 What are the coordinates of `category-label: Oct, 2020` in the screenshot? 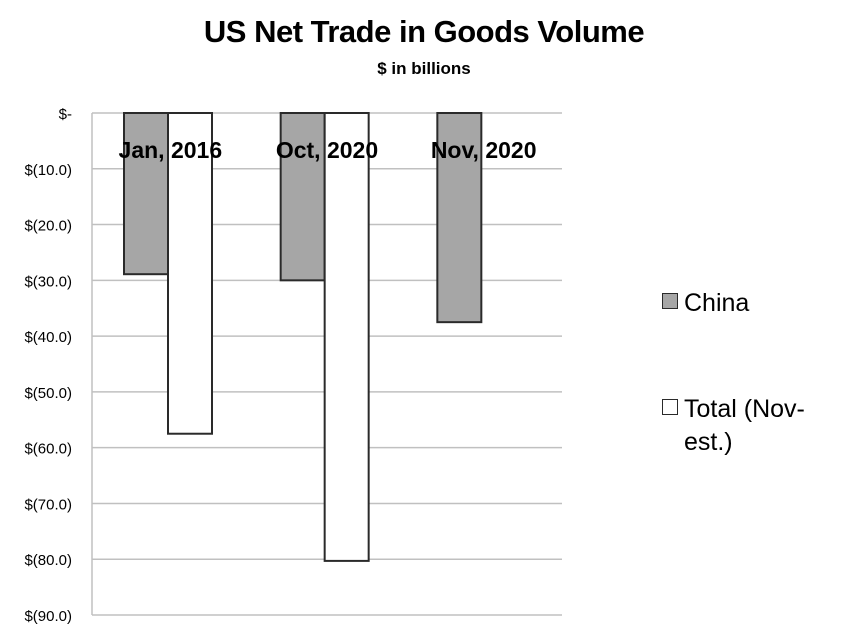 It's located at (327, 150).